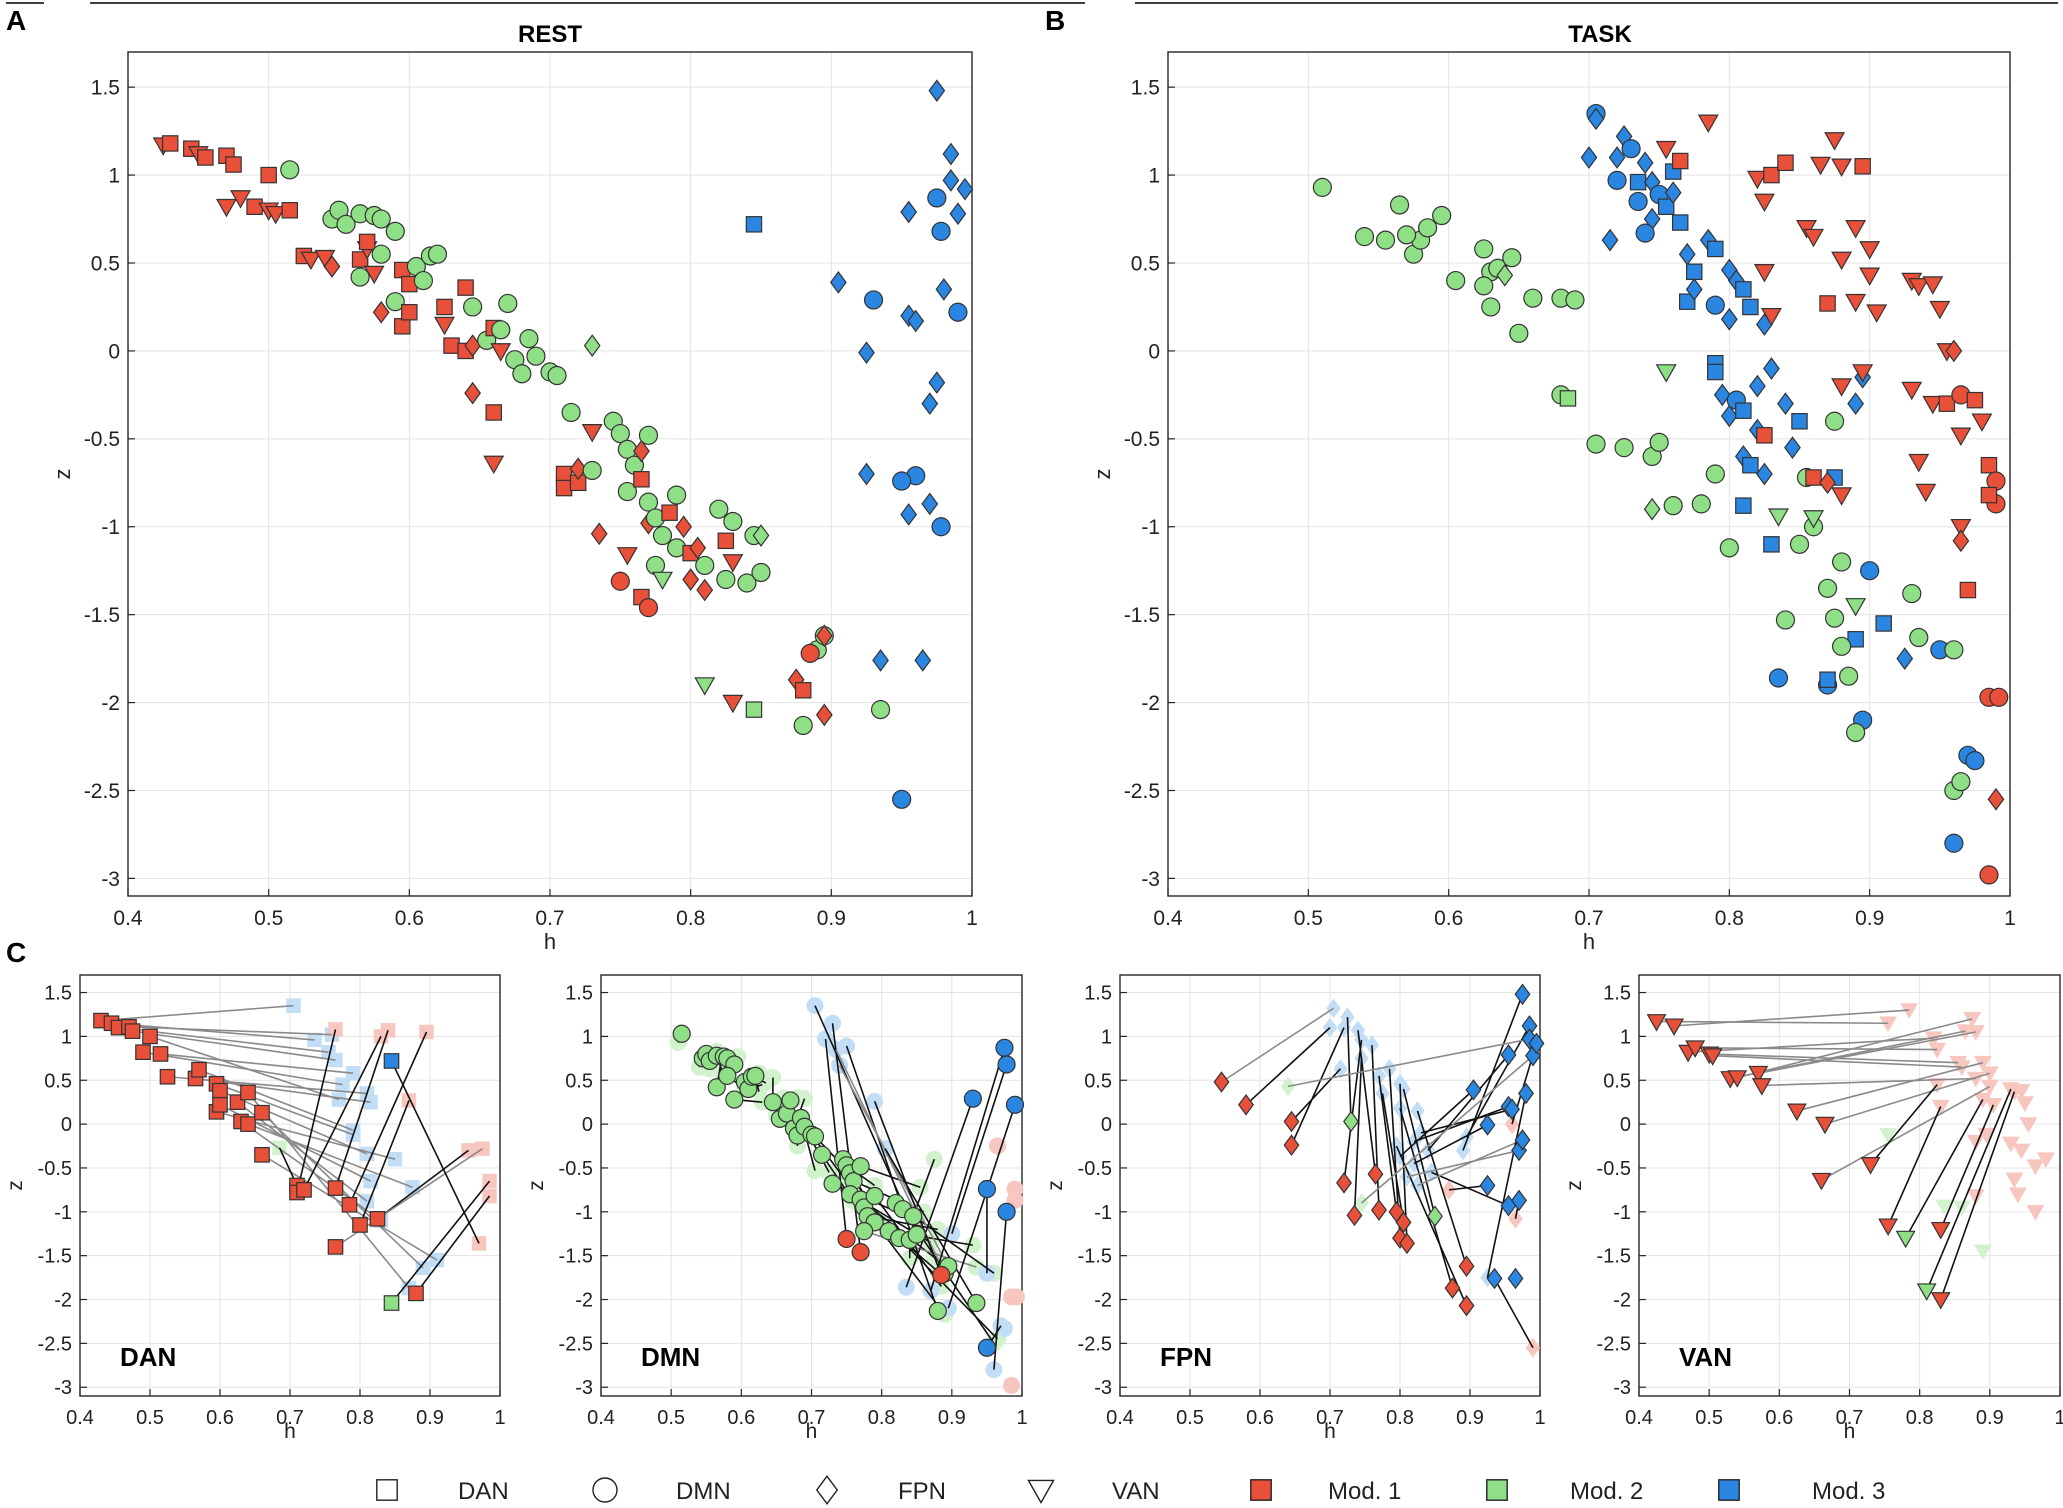 The width and height of the screenshot is (2063, 1508). What do you see at coordinates (66, 1037) in the screenshot?
I see `y-tick-label: 1` at bounding box center [66, 1037].